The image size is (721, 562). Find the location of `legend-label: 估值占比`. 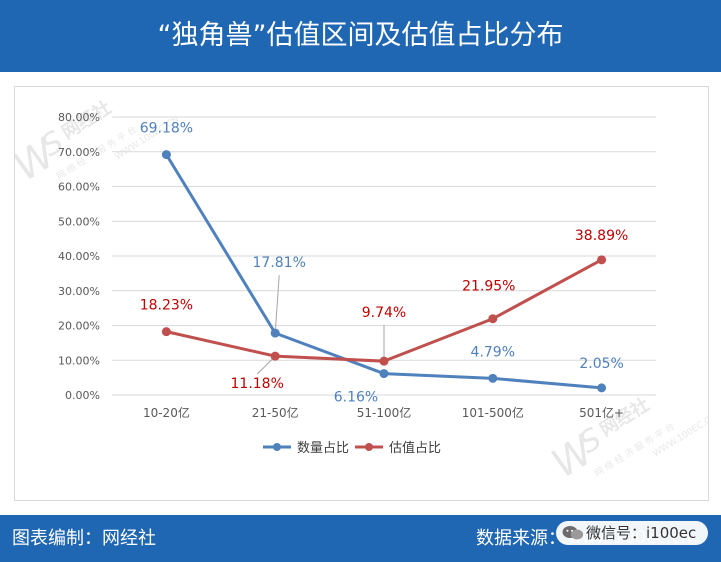

legend-label: 估值占比 is located at coordinates (415, 448).